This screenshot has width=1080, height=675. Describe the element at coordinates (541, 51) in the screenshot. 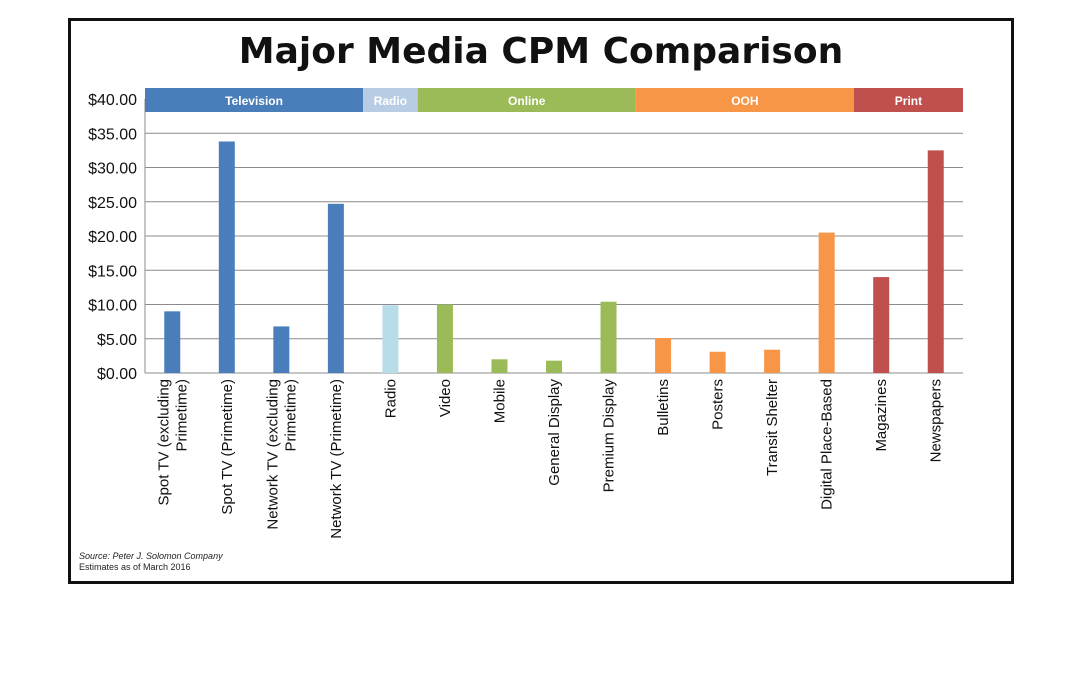

I see `chart-title: Major Media CPM Comparison` at that location.